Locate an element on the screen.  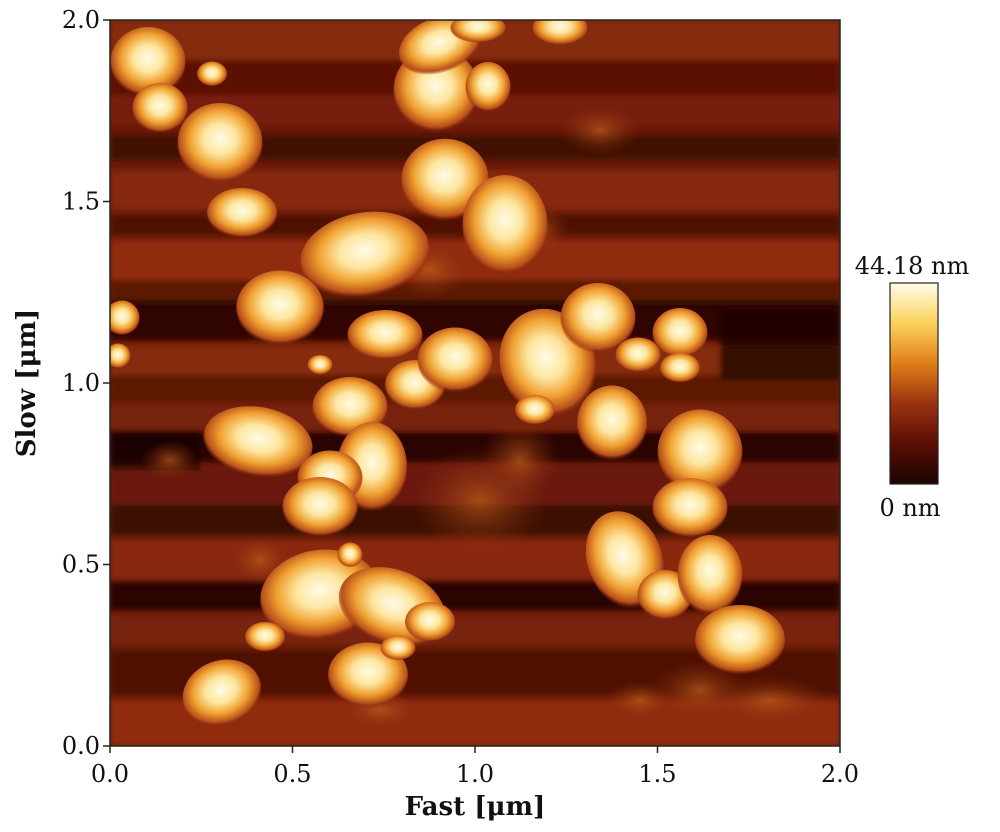
y-tick-label: 1.0 is located at coordinates (81, 383).